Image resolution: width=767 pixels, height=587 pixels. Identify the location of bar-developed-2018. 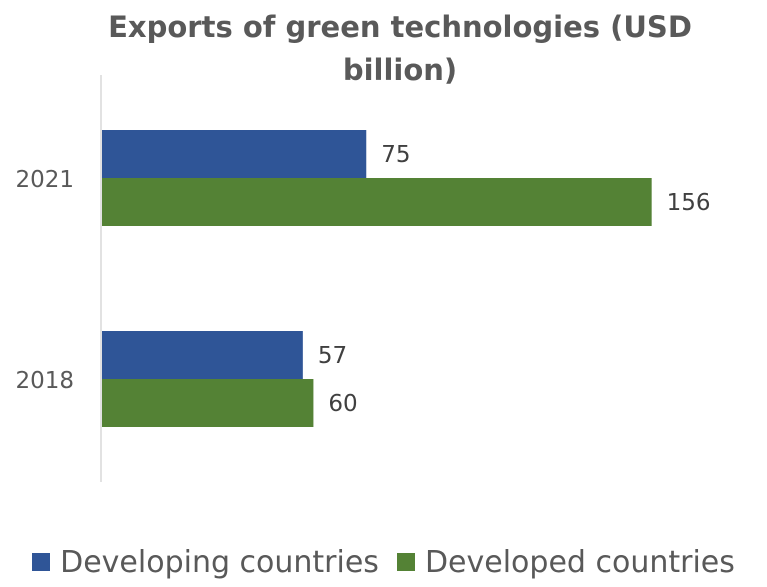
(208, 403).